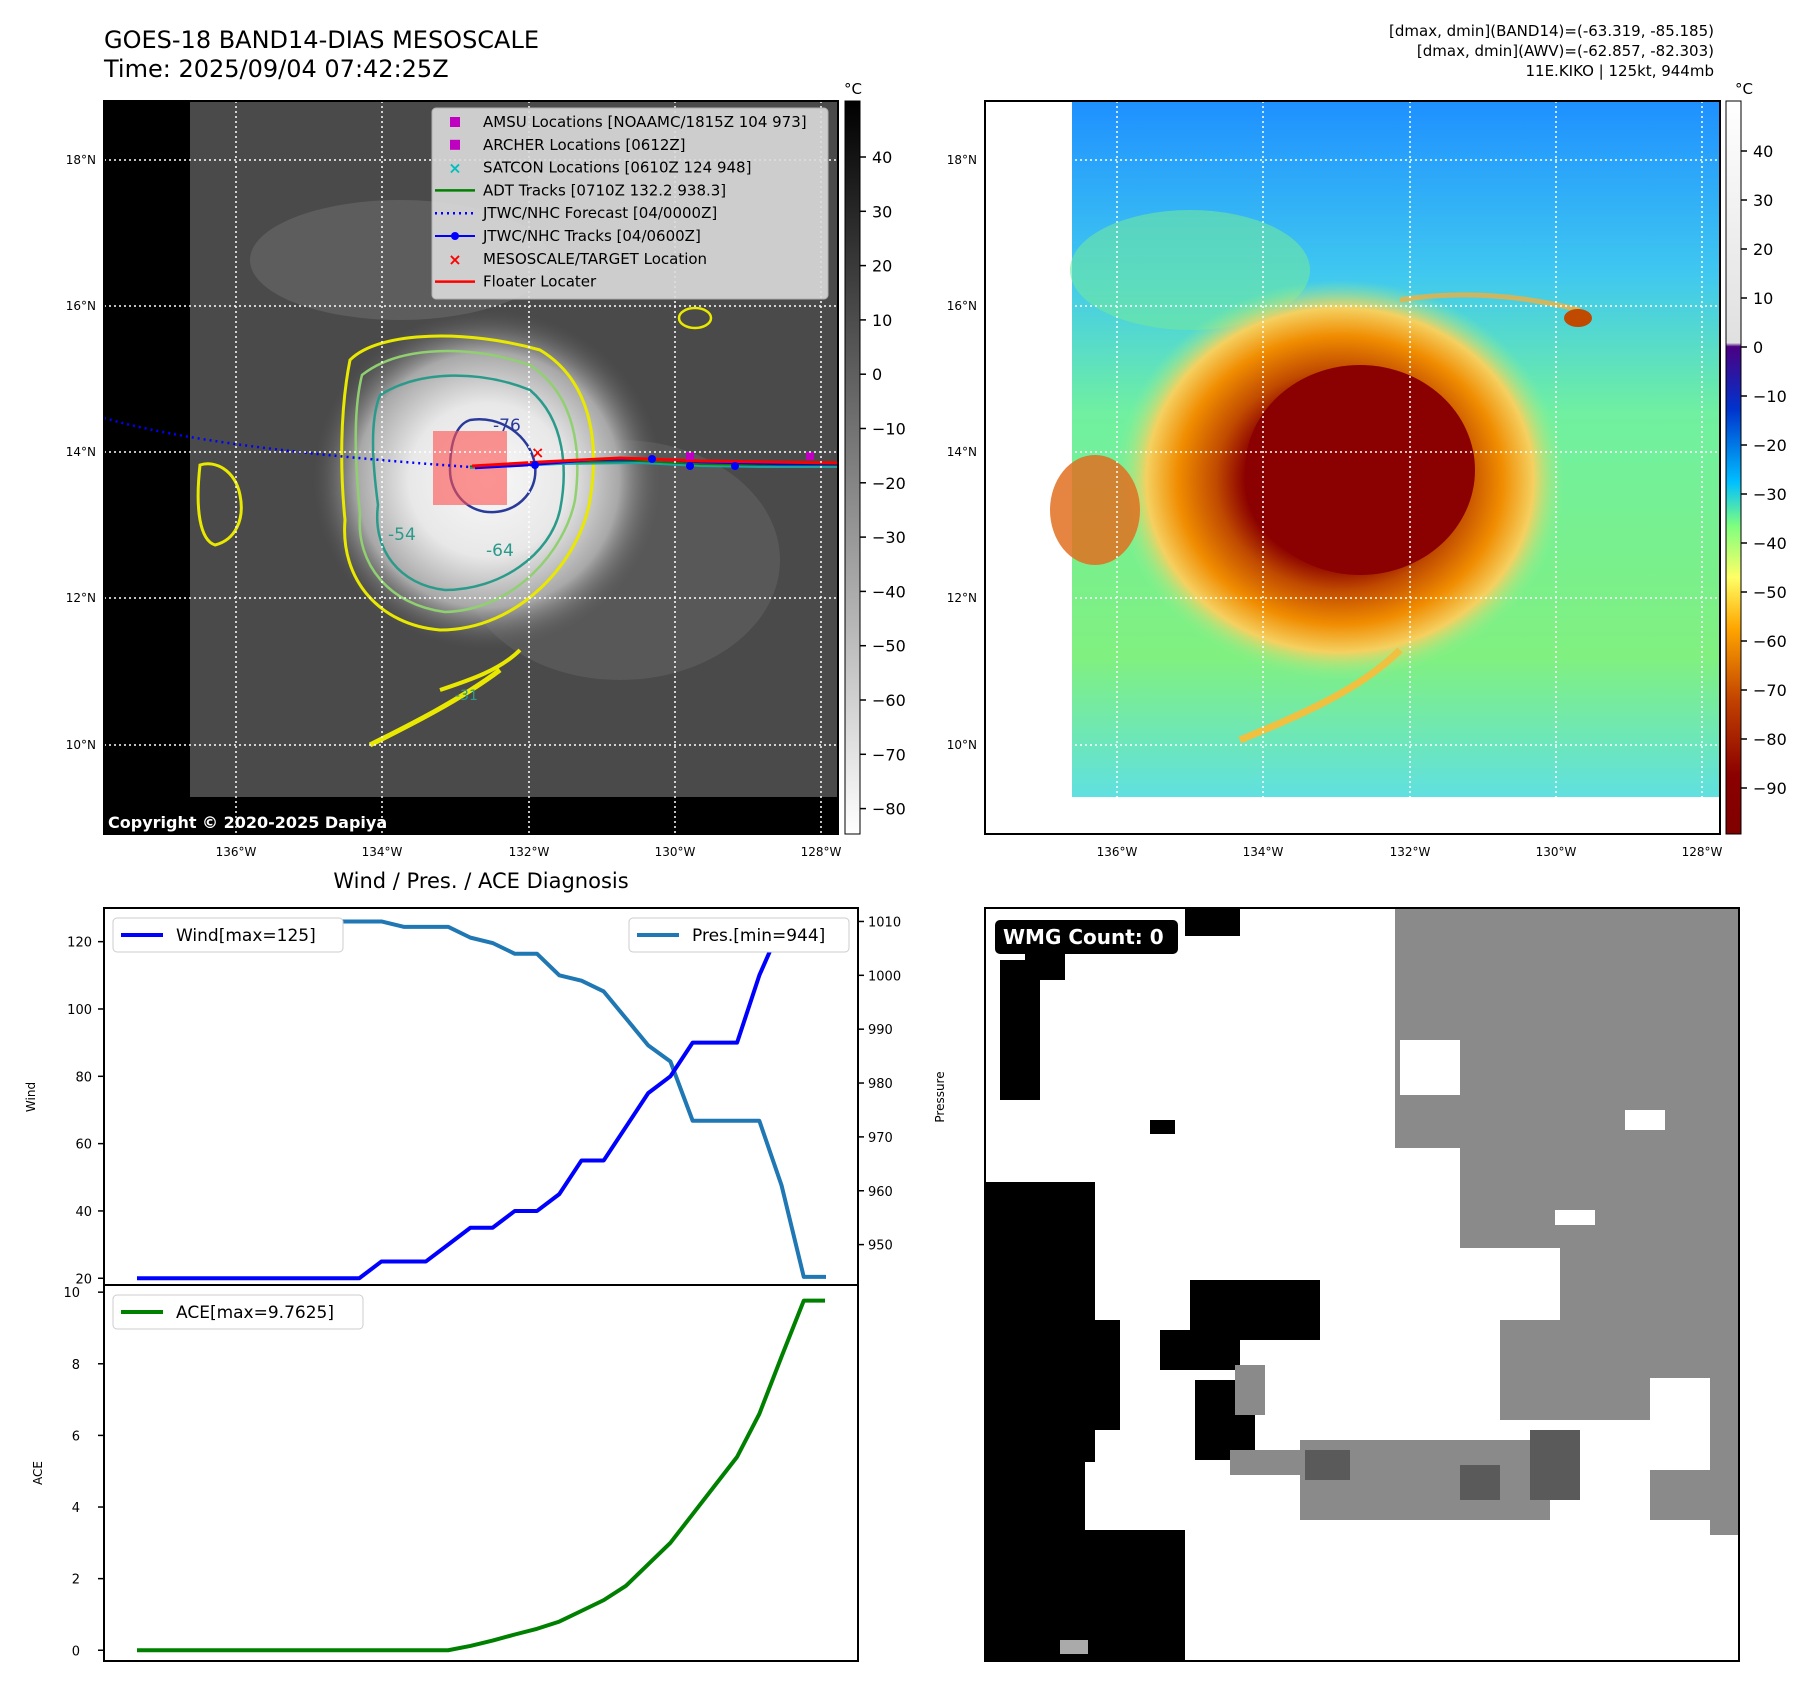 This screenshot has height=1690, width=1797. I want to click on pressure-legend-label: Pres.[min=944], so click(758, 936).